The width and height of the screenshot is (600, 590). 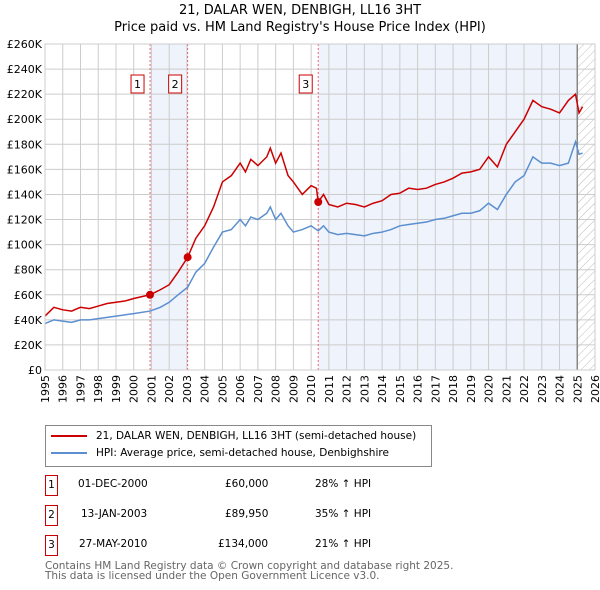 I want to click on x-tick-label: 2009, so click(x=293, y=389).